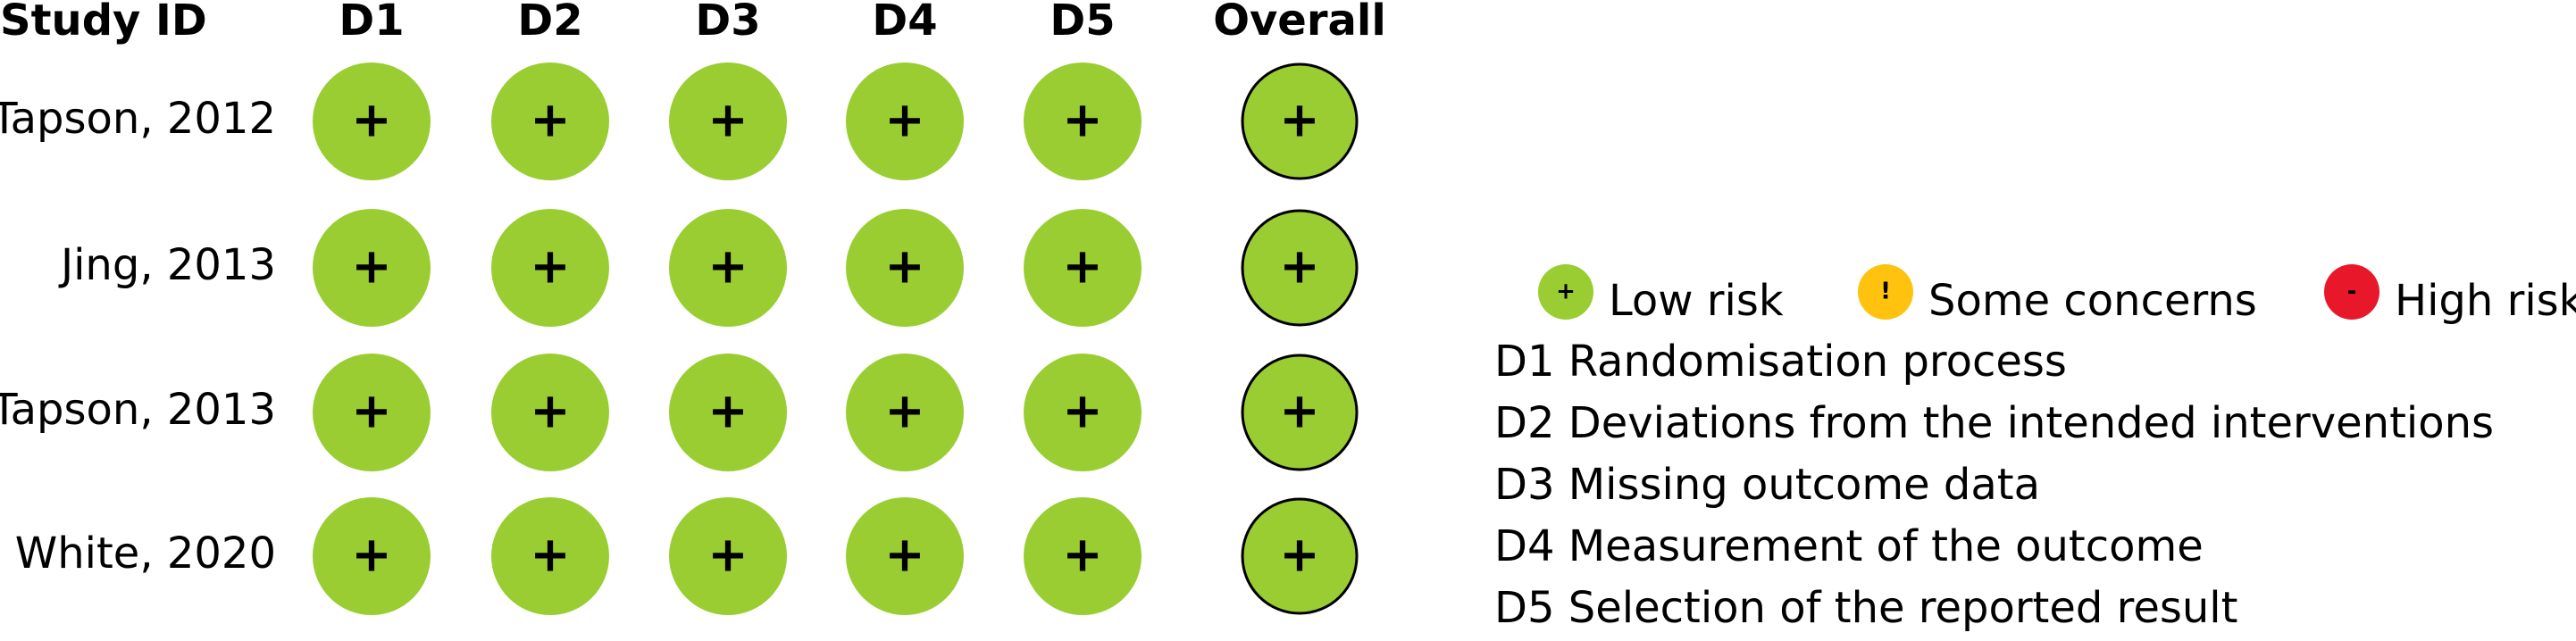 Image resolution: width=2576 pixels, height=641 pixels. What do you see at coordinates (104, 23) in the screenshot?
I see `header-study: Study ID` at bounding box center [104, 23].